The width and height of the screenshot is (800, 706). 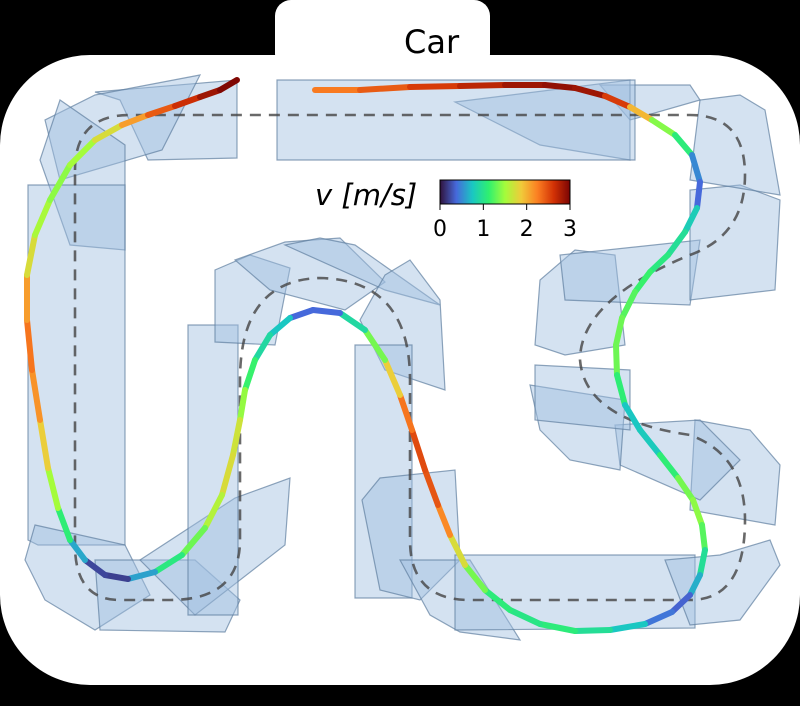 I want to click on legend: Car, so click(x=377, y=42).